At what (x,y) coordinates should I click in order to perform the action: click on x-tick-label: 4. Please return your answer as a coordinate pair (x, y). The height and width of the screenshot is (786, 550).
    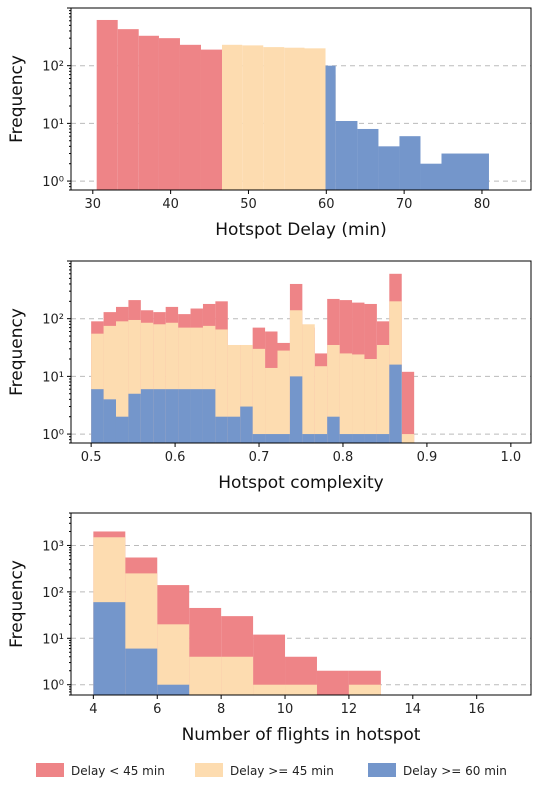
    Looking at the image, I should click on (93, 709).